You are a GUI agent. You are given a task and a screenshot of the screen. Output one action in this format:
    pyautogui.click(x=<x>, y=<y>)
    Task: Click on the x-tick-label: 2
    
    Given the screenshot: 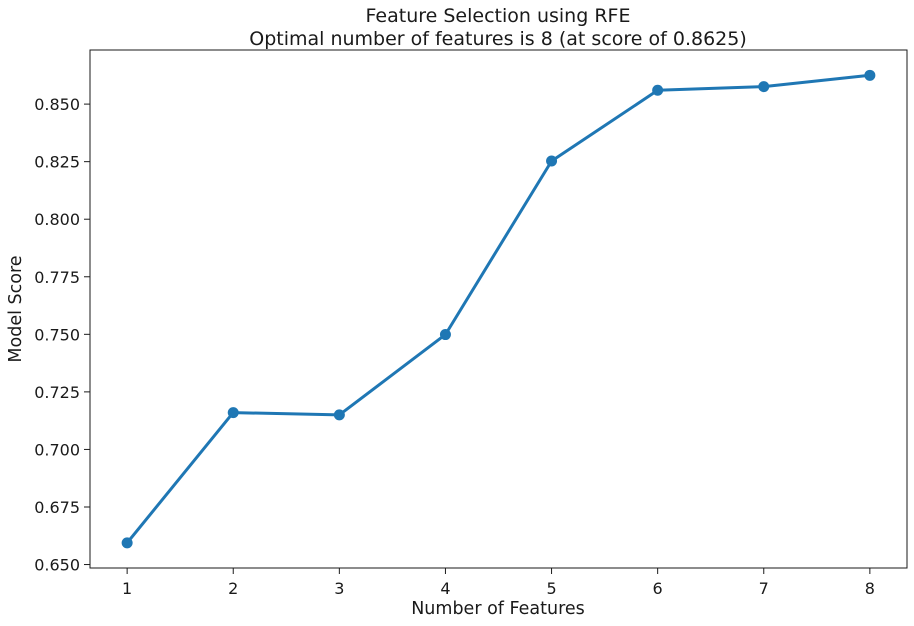 What is the action you would take?
    pyautogui.click(x=233, y=588)
    